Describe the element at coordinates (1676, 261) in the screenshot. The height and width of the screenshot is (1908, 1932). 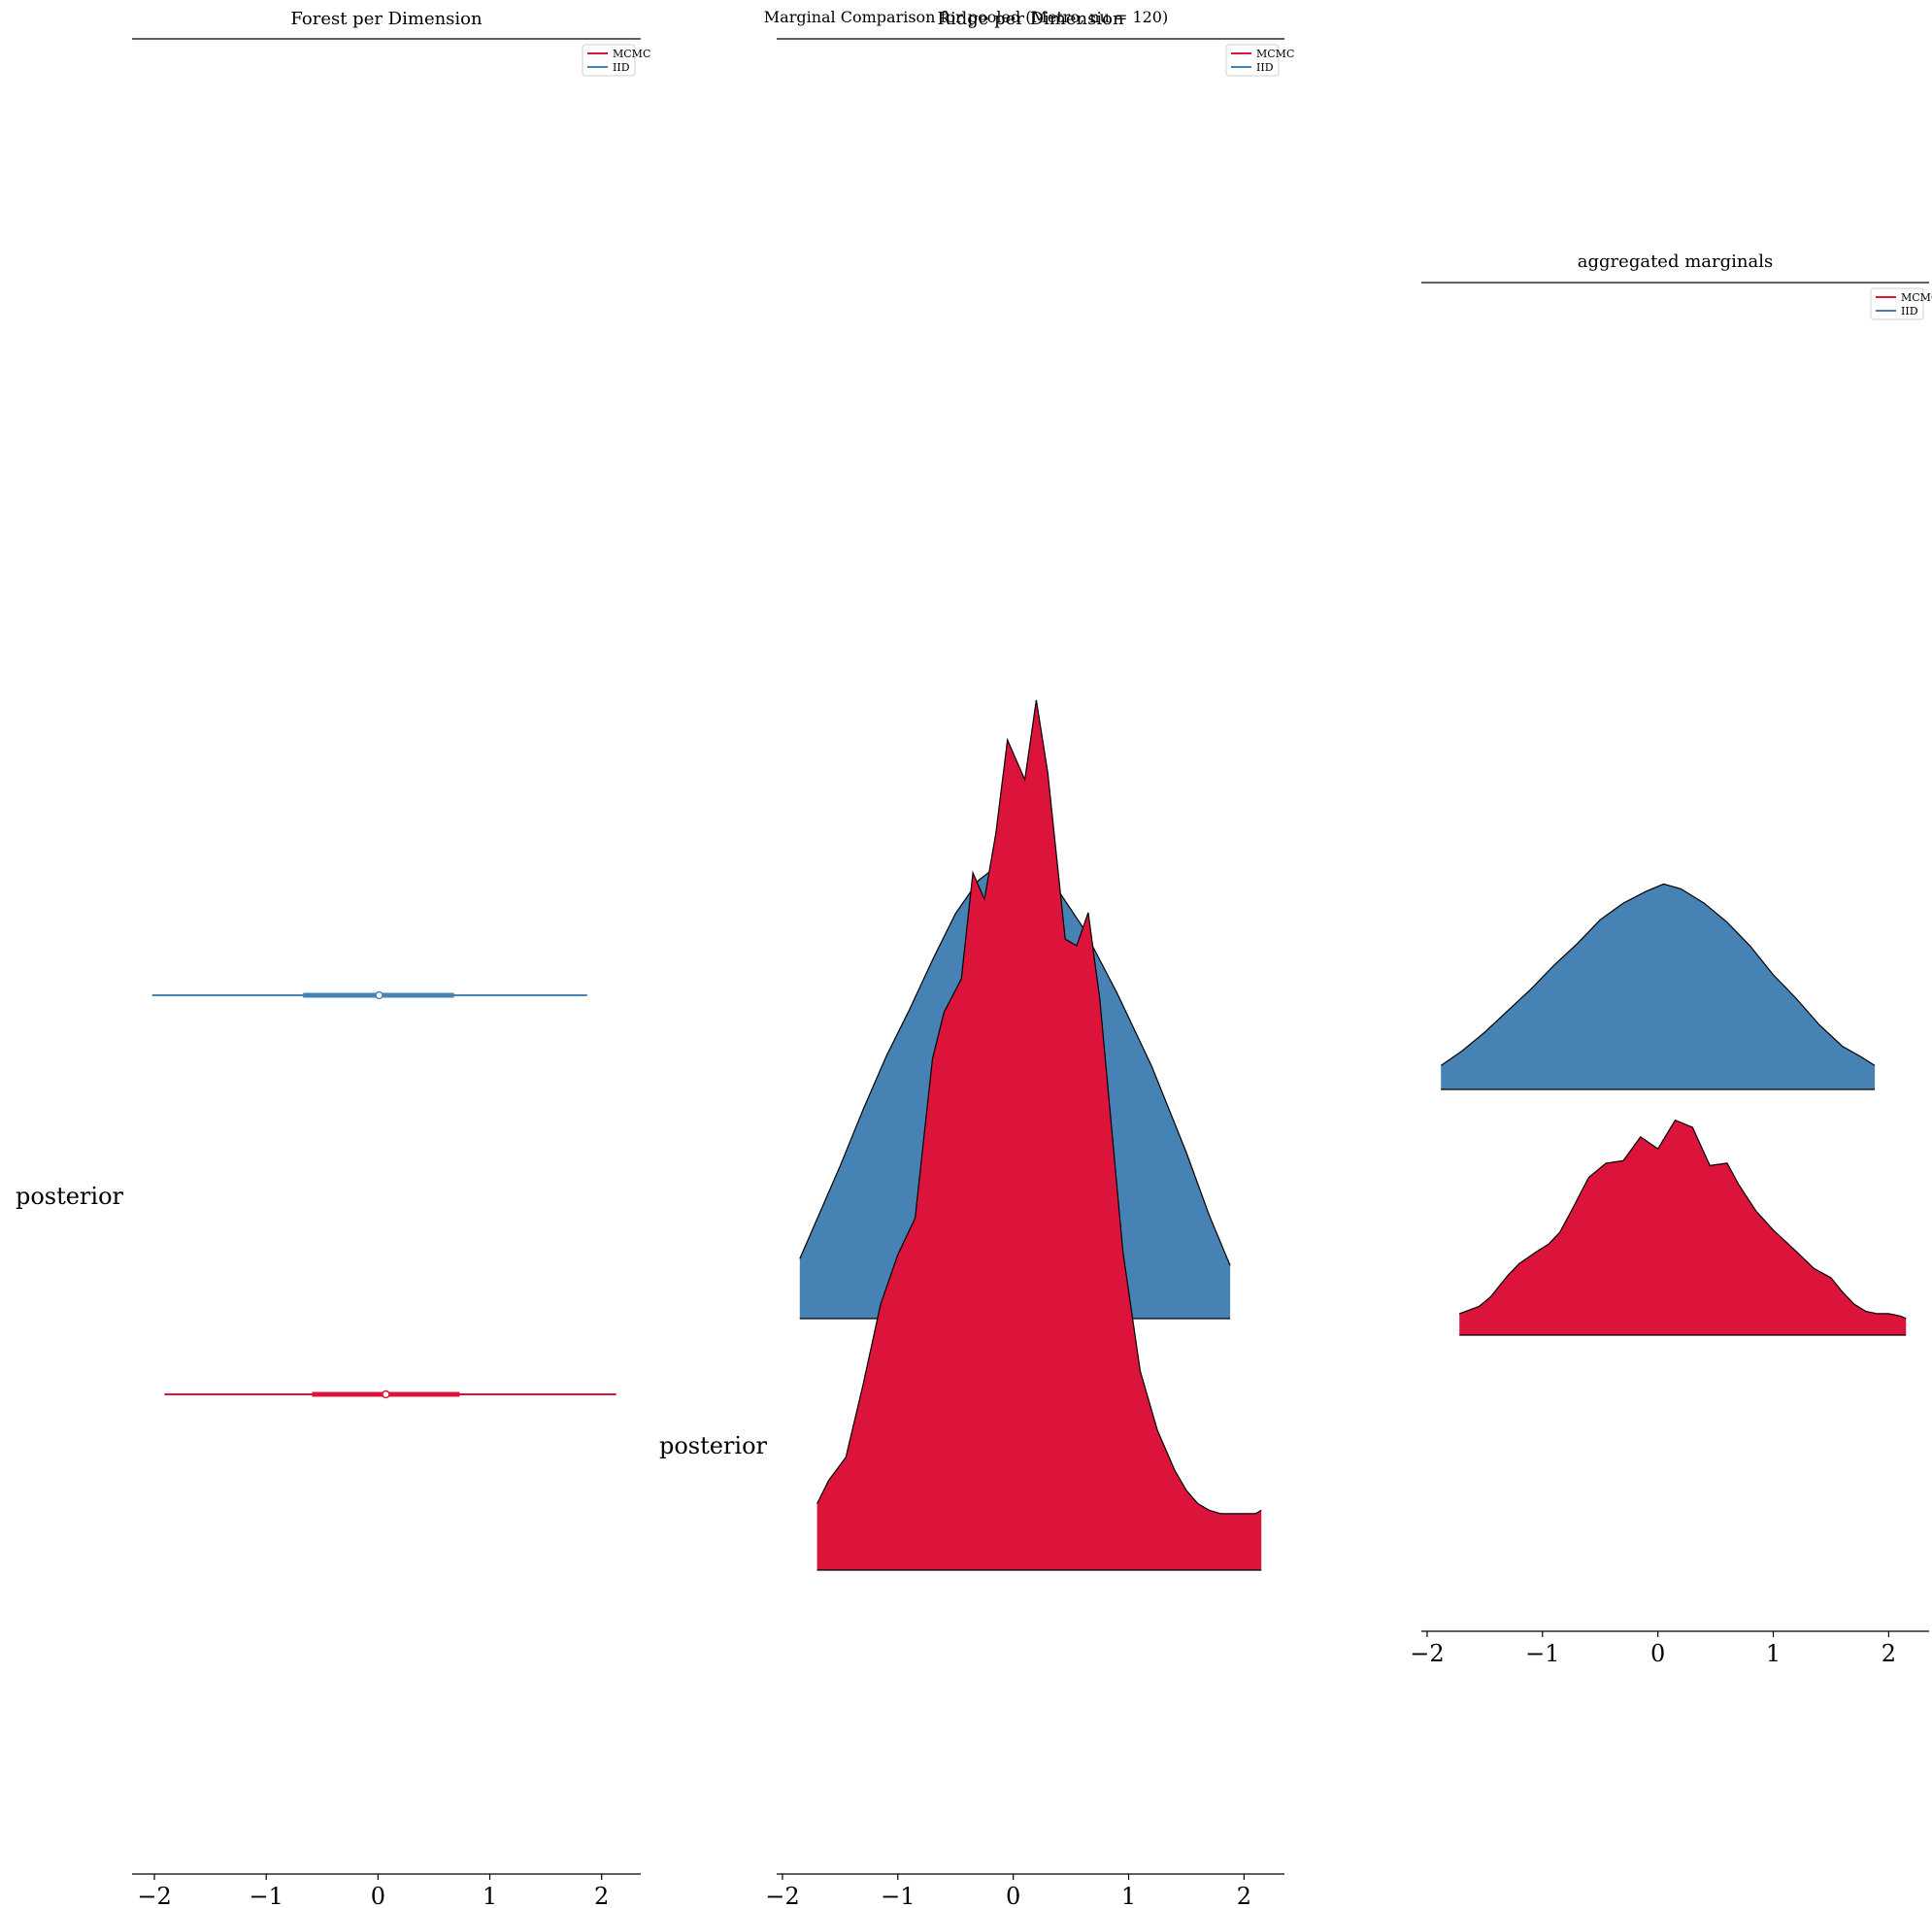
I see `panel-title: aggregated marginals` at that location.